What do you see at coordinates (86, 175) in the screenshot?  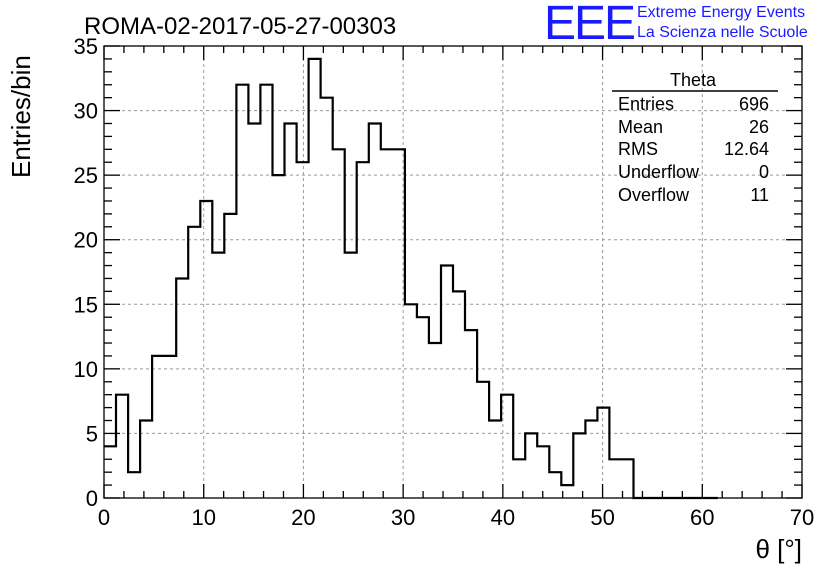 I see `y-tick-label: 25` at bounding box center [86, 175].